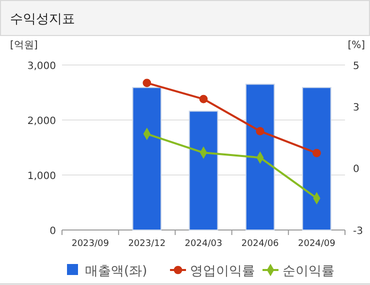 The height and width of the screenshot is (285, 370). Describe the element at coordinates (41, 66) in the screenshot. I see `y-tick-label: 3,000` at that location.